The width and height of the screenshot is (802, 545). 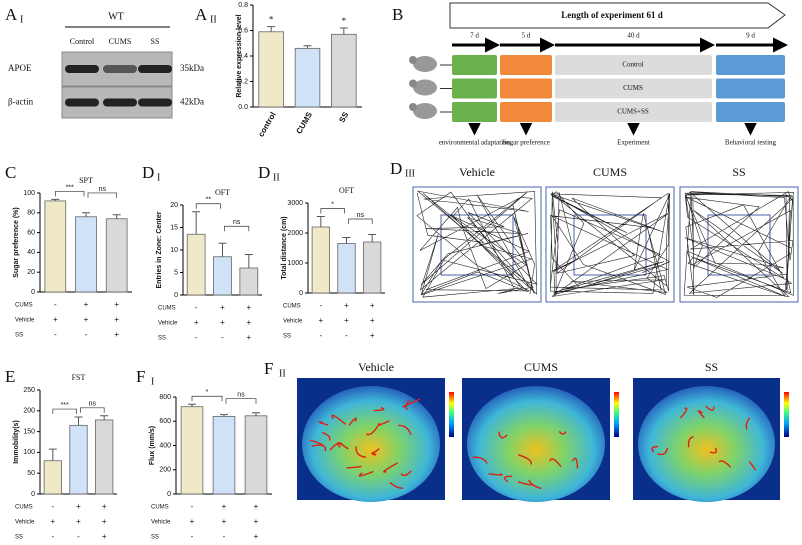 What do you see at coordinates (633, 36) in the screenshot?
I see `duration-label: 40 d` at bounding box center [633, 36].